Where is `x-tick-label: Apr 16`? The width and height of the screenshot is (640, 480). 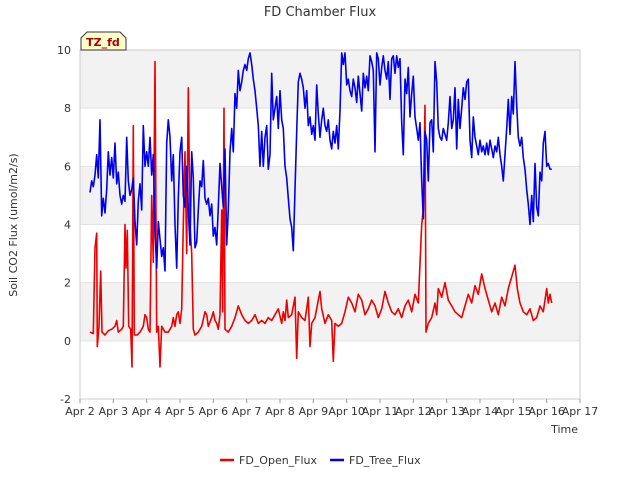 x-tick-label: Apr 16 is located at coordinates (546, 411).